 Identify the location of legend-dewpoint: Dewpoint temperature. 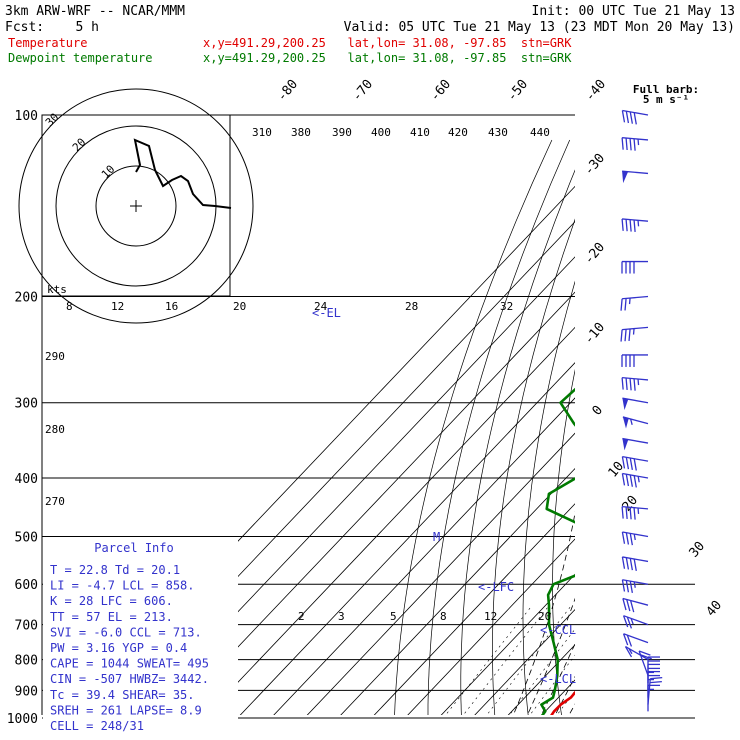
(80, 58).